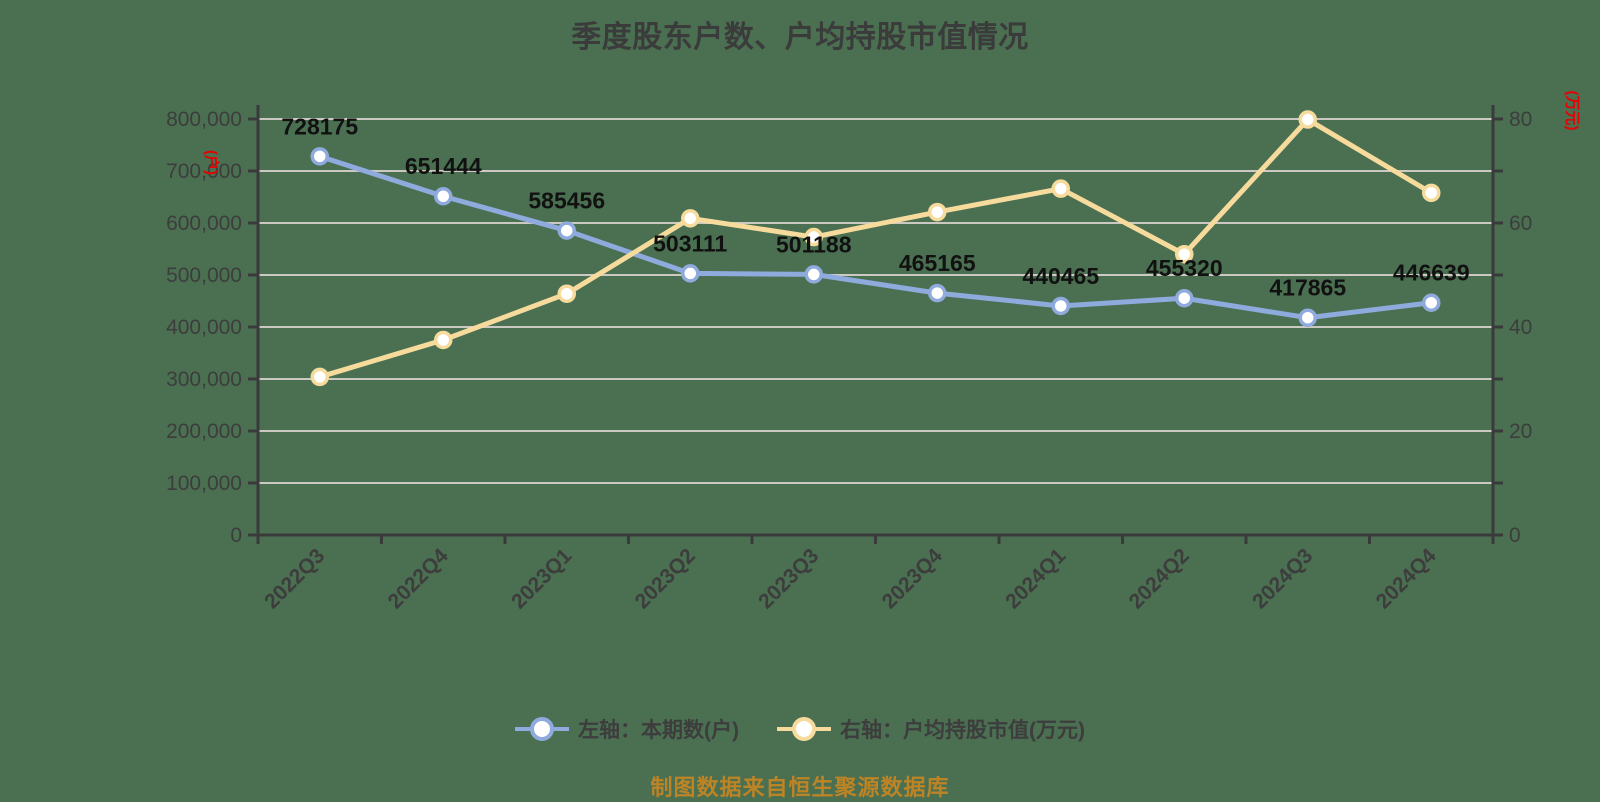 The image size is (1600, 802). I want to click on data-point-value-label: 455320, so click(1184, 268).